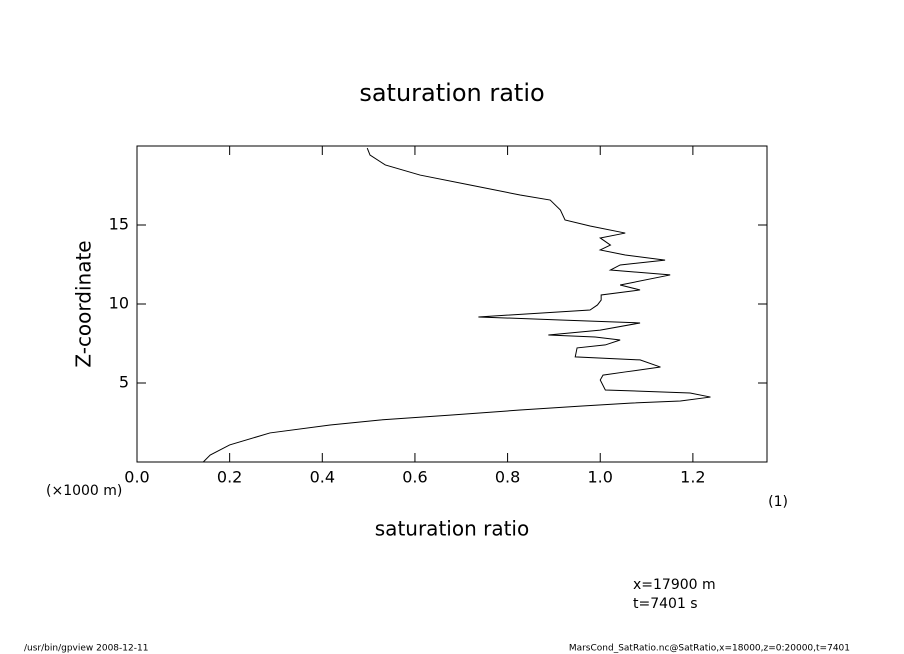 The width and height of the screenshot is (904, 654). I want to click on footer: /usr/bin/gpview 2008-12-11, so click(86, 649).